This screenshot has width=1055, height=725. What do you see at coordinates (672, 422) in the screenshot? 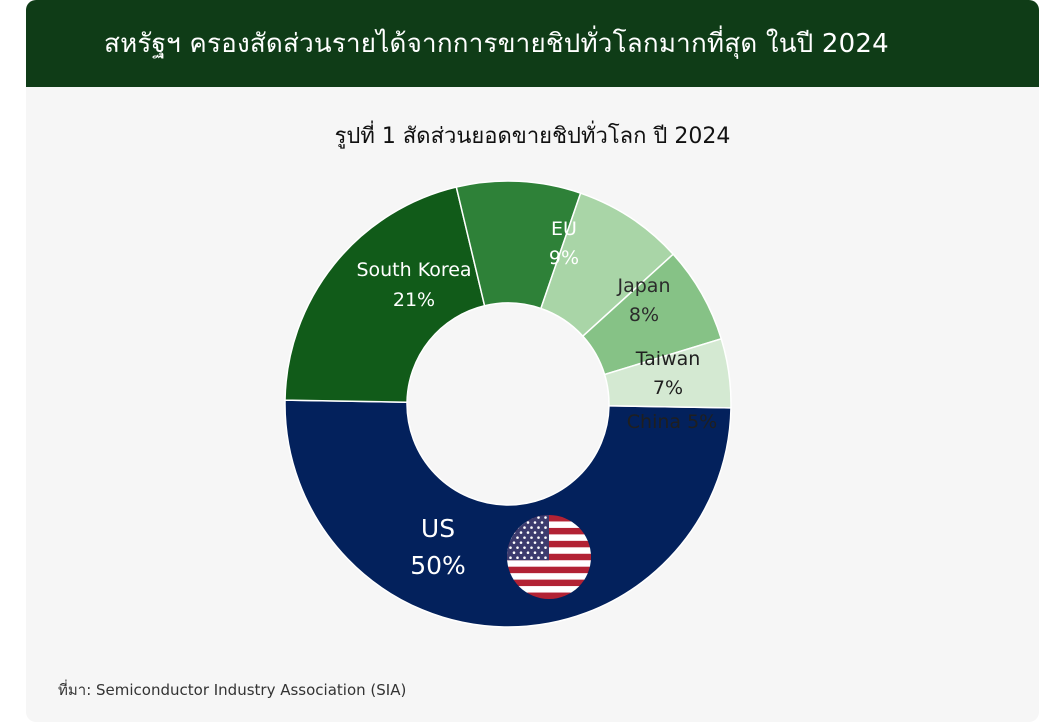
I see `slice-label-china: China 5%` at bounding box center [672, 422].